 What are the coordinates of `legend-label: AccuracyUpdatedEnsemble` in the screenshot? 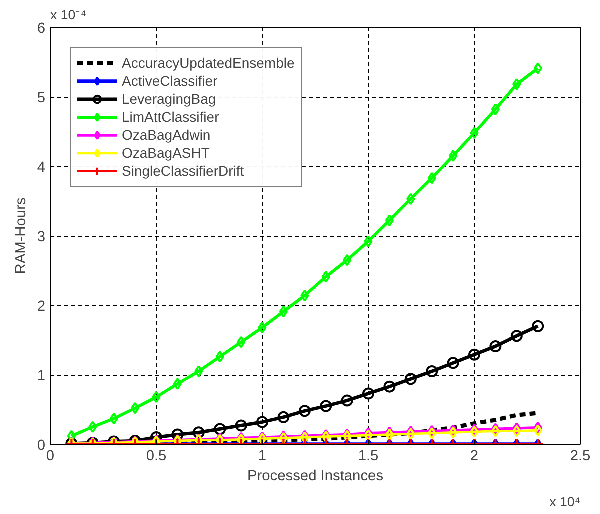 It's located at (208, 63).